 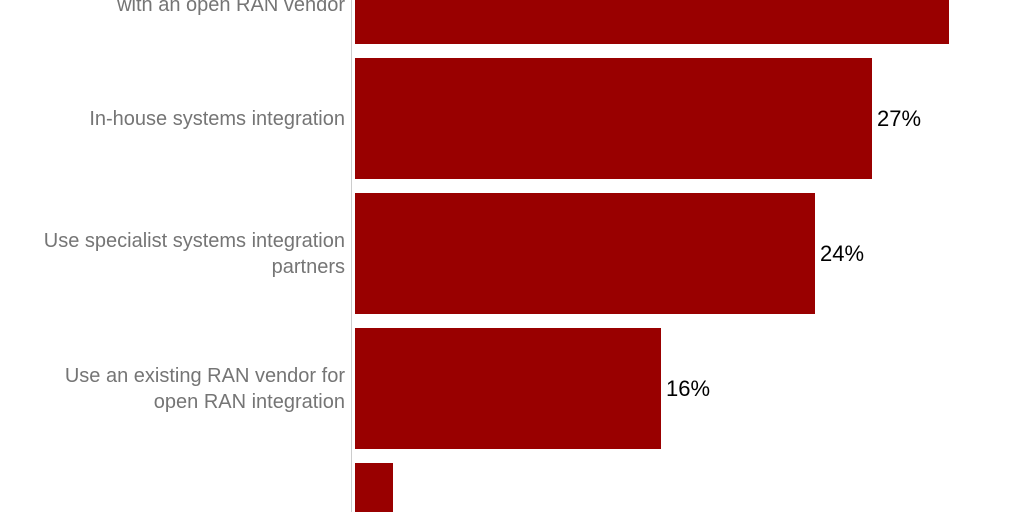 I want to click on category-label-line: Use specialist systems integration, so click(x=194, y=240).